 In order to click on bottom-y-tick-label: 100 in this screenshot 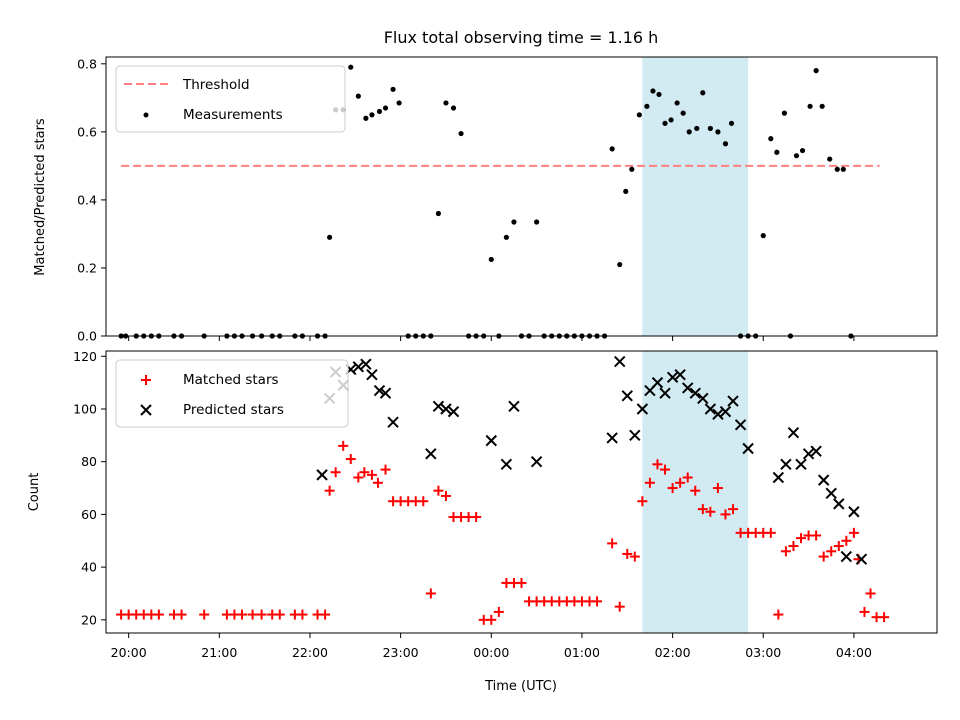, I will do `click(85, 408)`.